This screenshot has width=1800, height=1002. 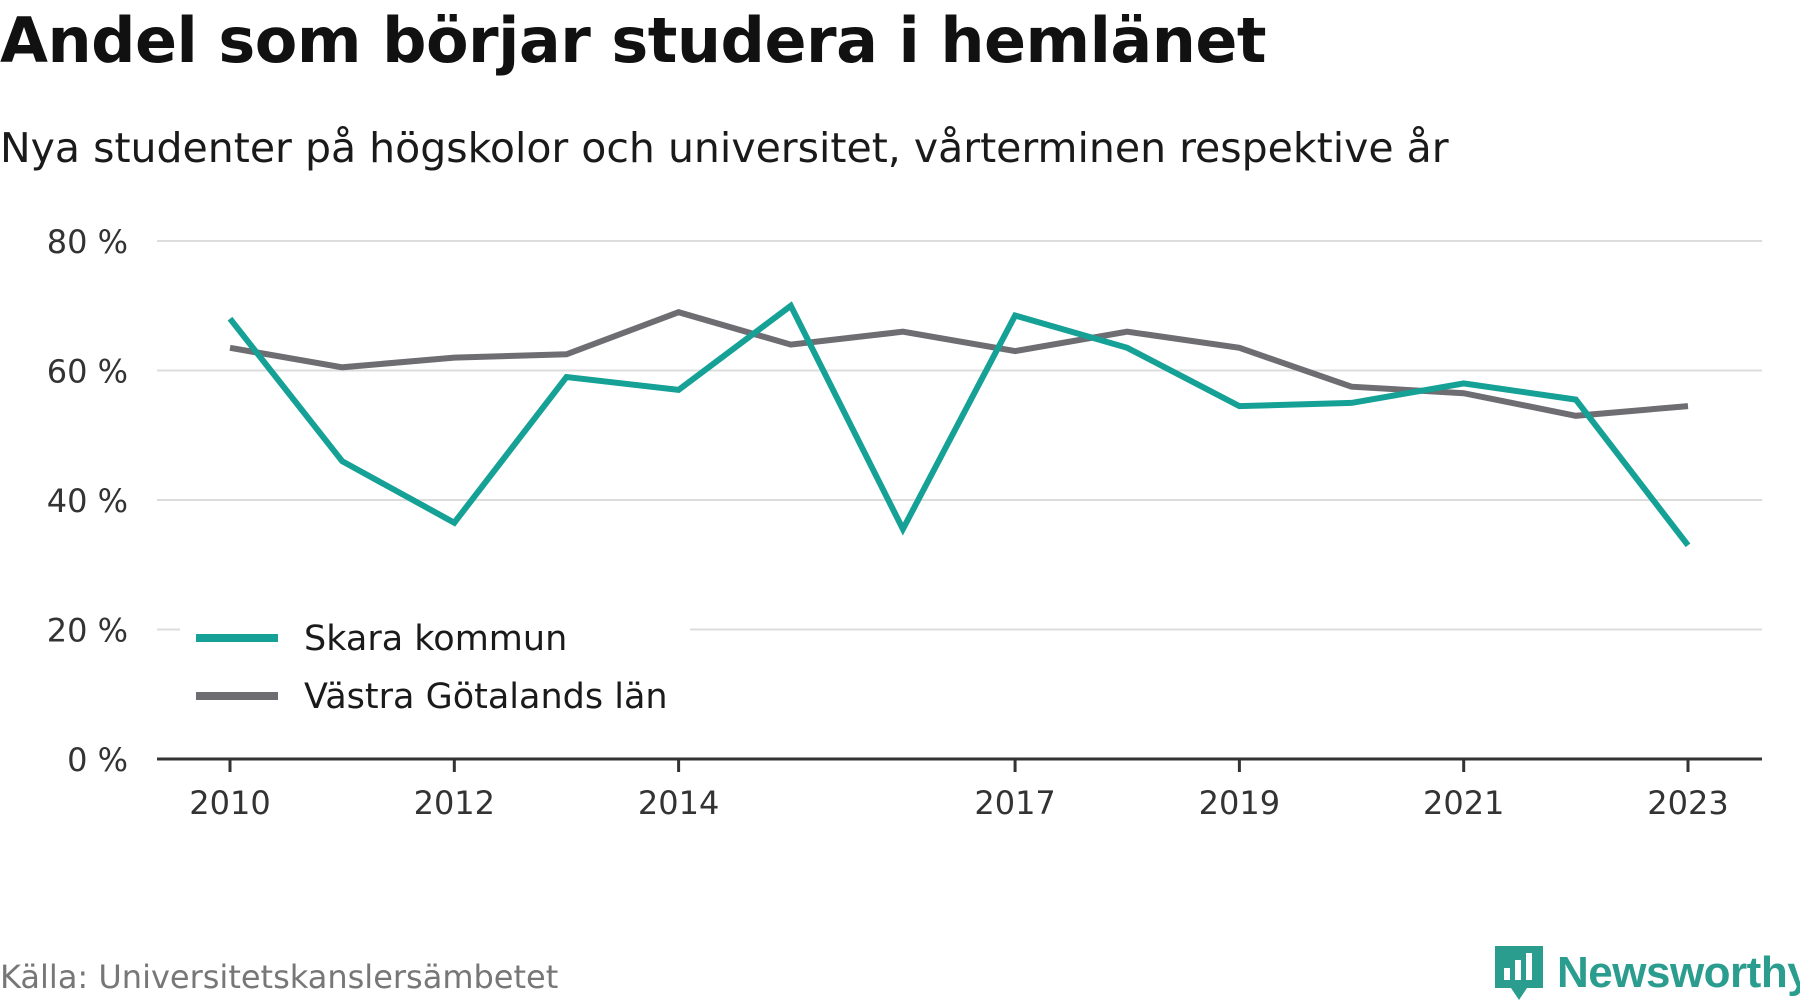 I want to click on y-tick-label: 40 %, so click(x=87, y=501).